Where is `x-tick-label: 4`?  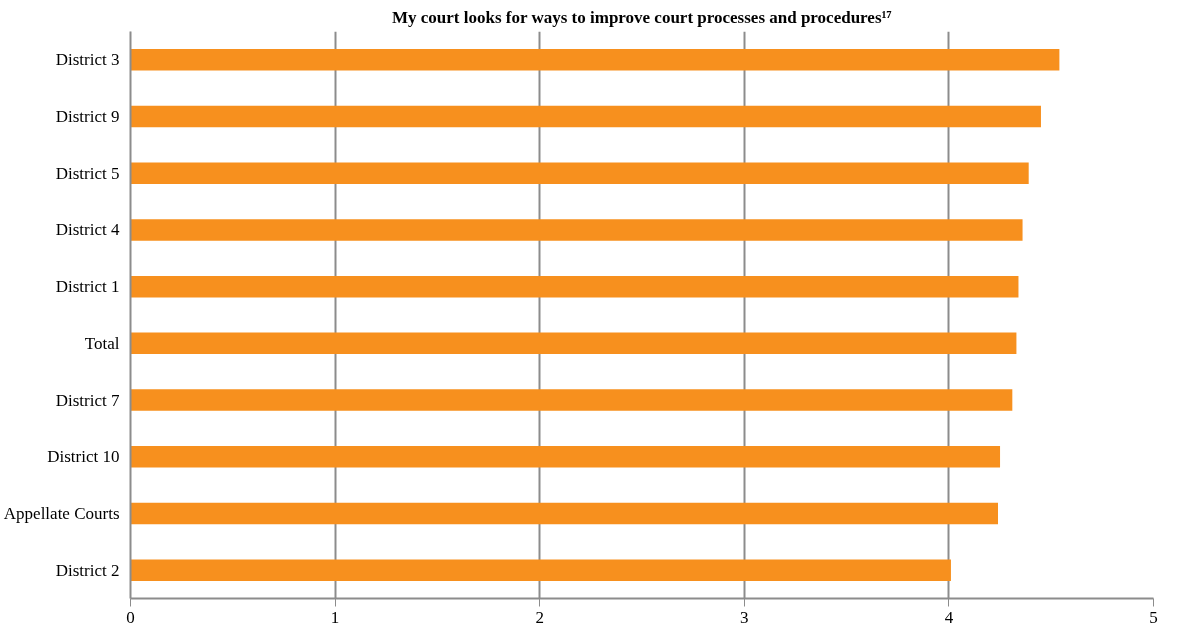
x-tick-label: 4 is located at coordinates (949, 617).